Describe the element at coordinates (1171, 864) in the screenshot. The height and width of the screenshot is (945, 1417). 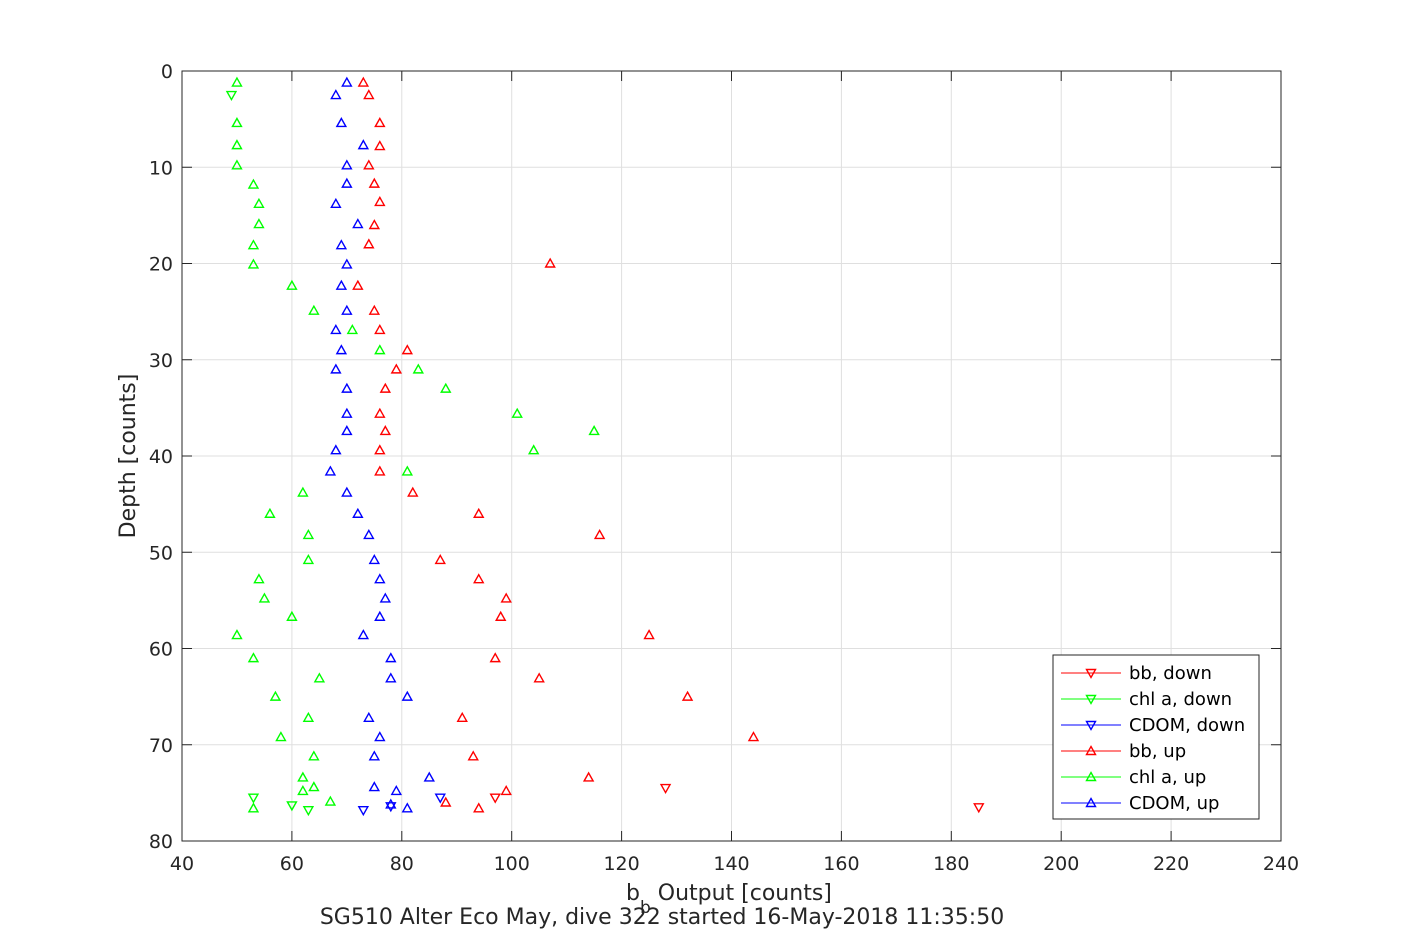
I see `x-tick-label: 220` at that location.